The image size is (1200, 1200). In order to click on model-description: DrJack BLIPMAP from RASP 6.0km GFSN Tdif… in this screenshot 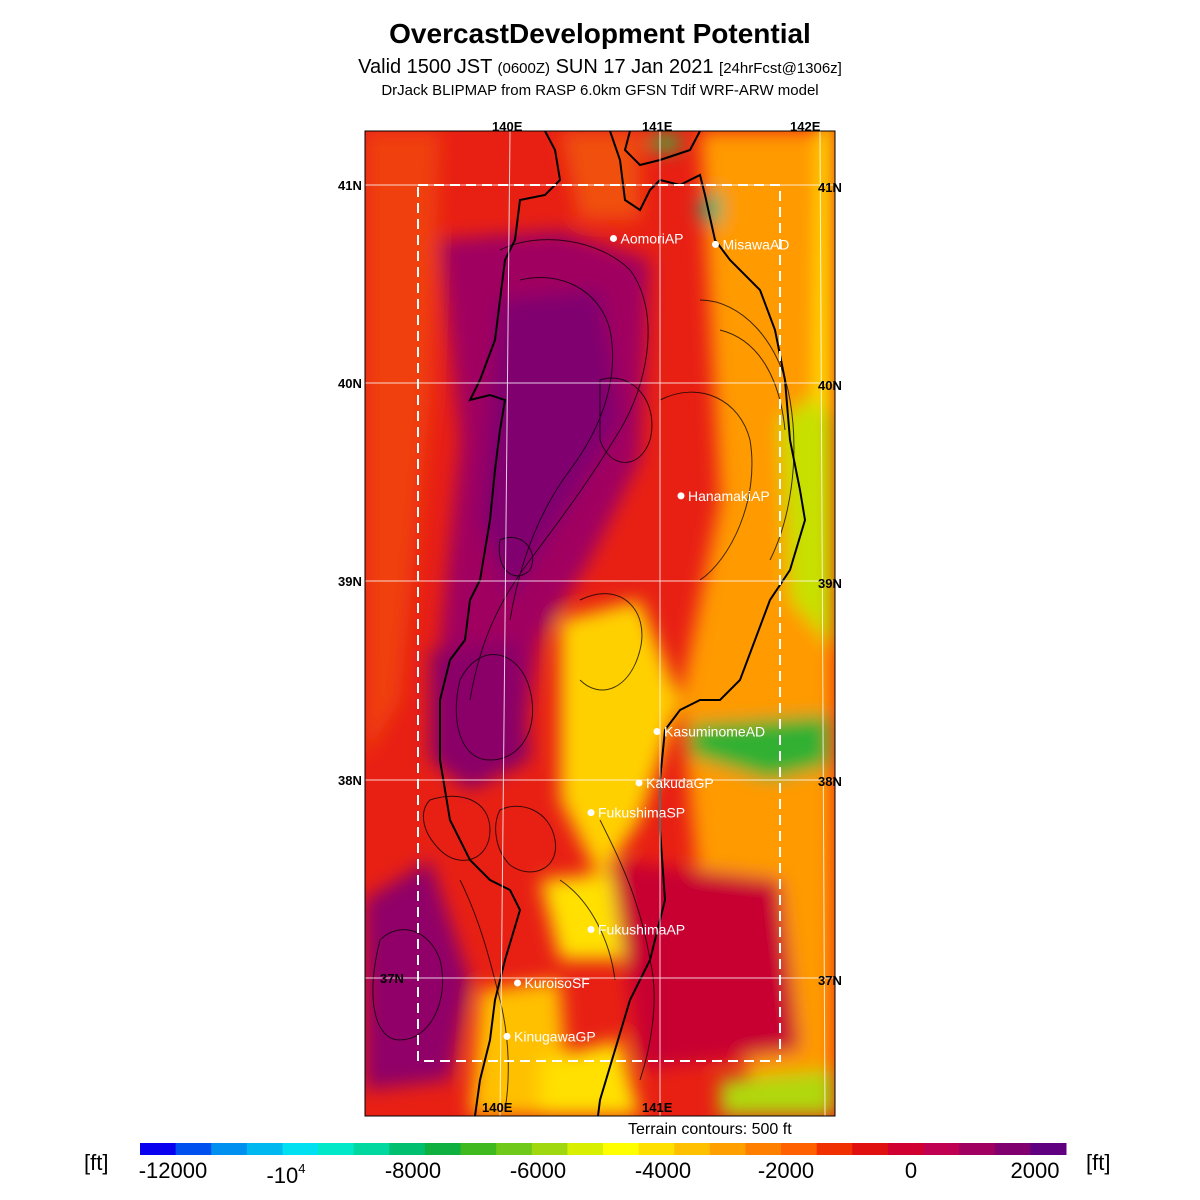, I will do `click(600, 90)`.